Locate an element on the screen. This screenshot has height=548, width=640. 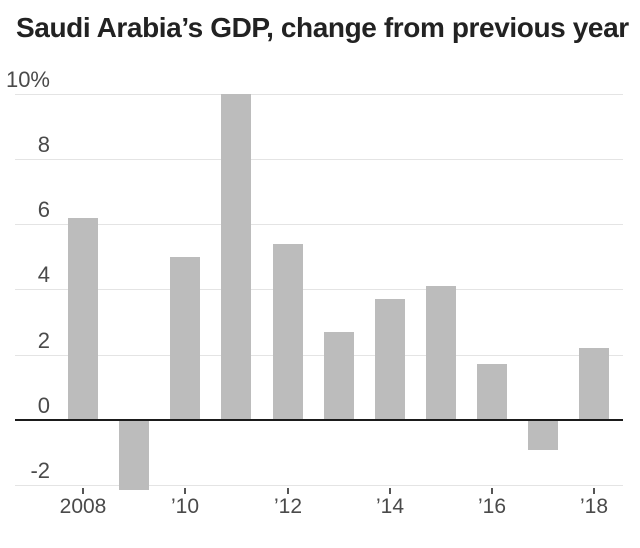
bar-2017 is located at coordinates (543, 435).